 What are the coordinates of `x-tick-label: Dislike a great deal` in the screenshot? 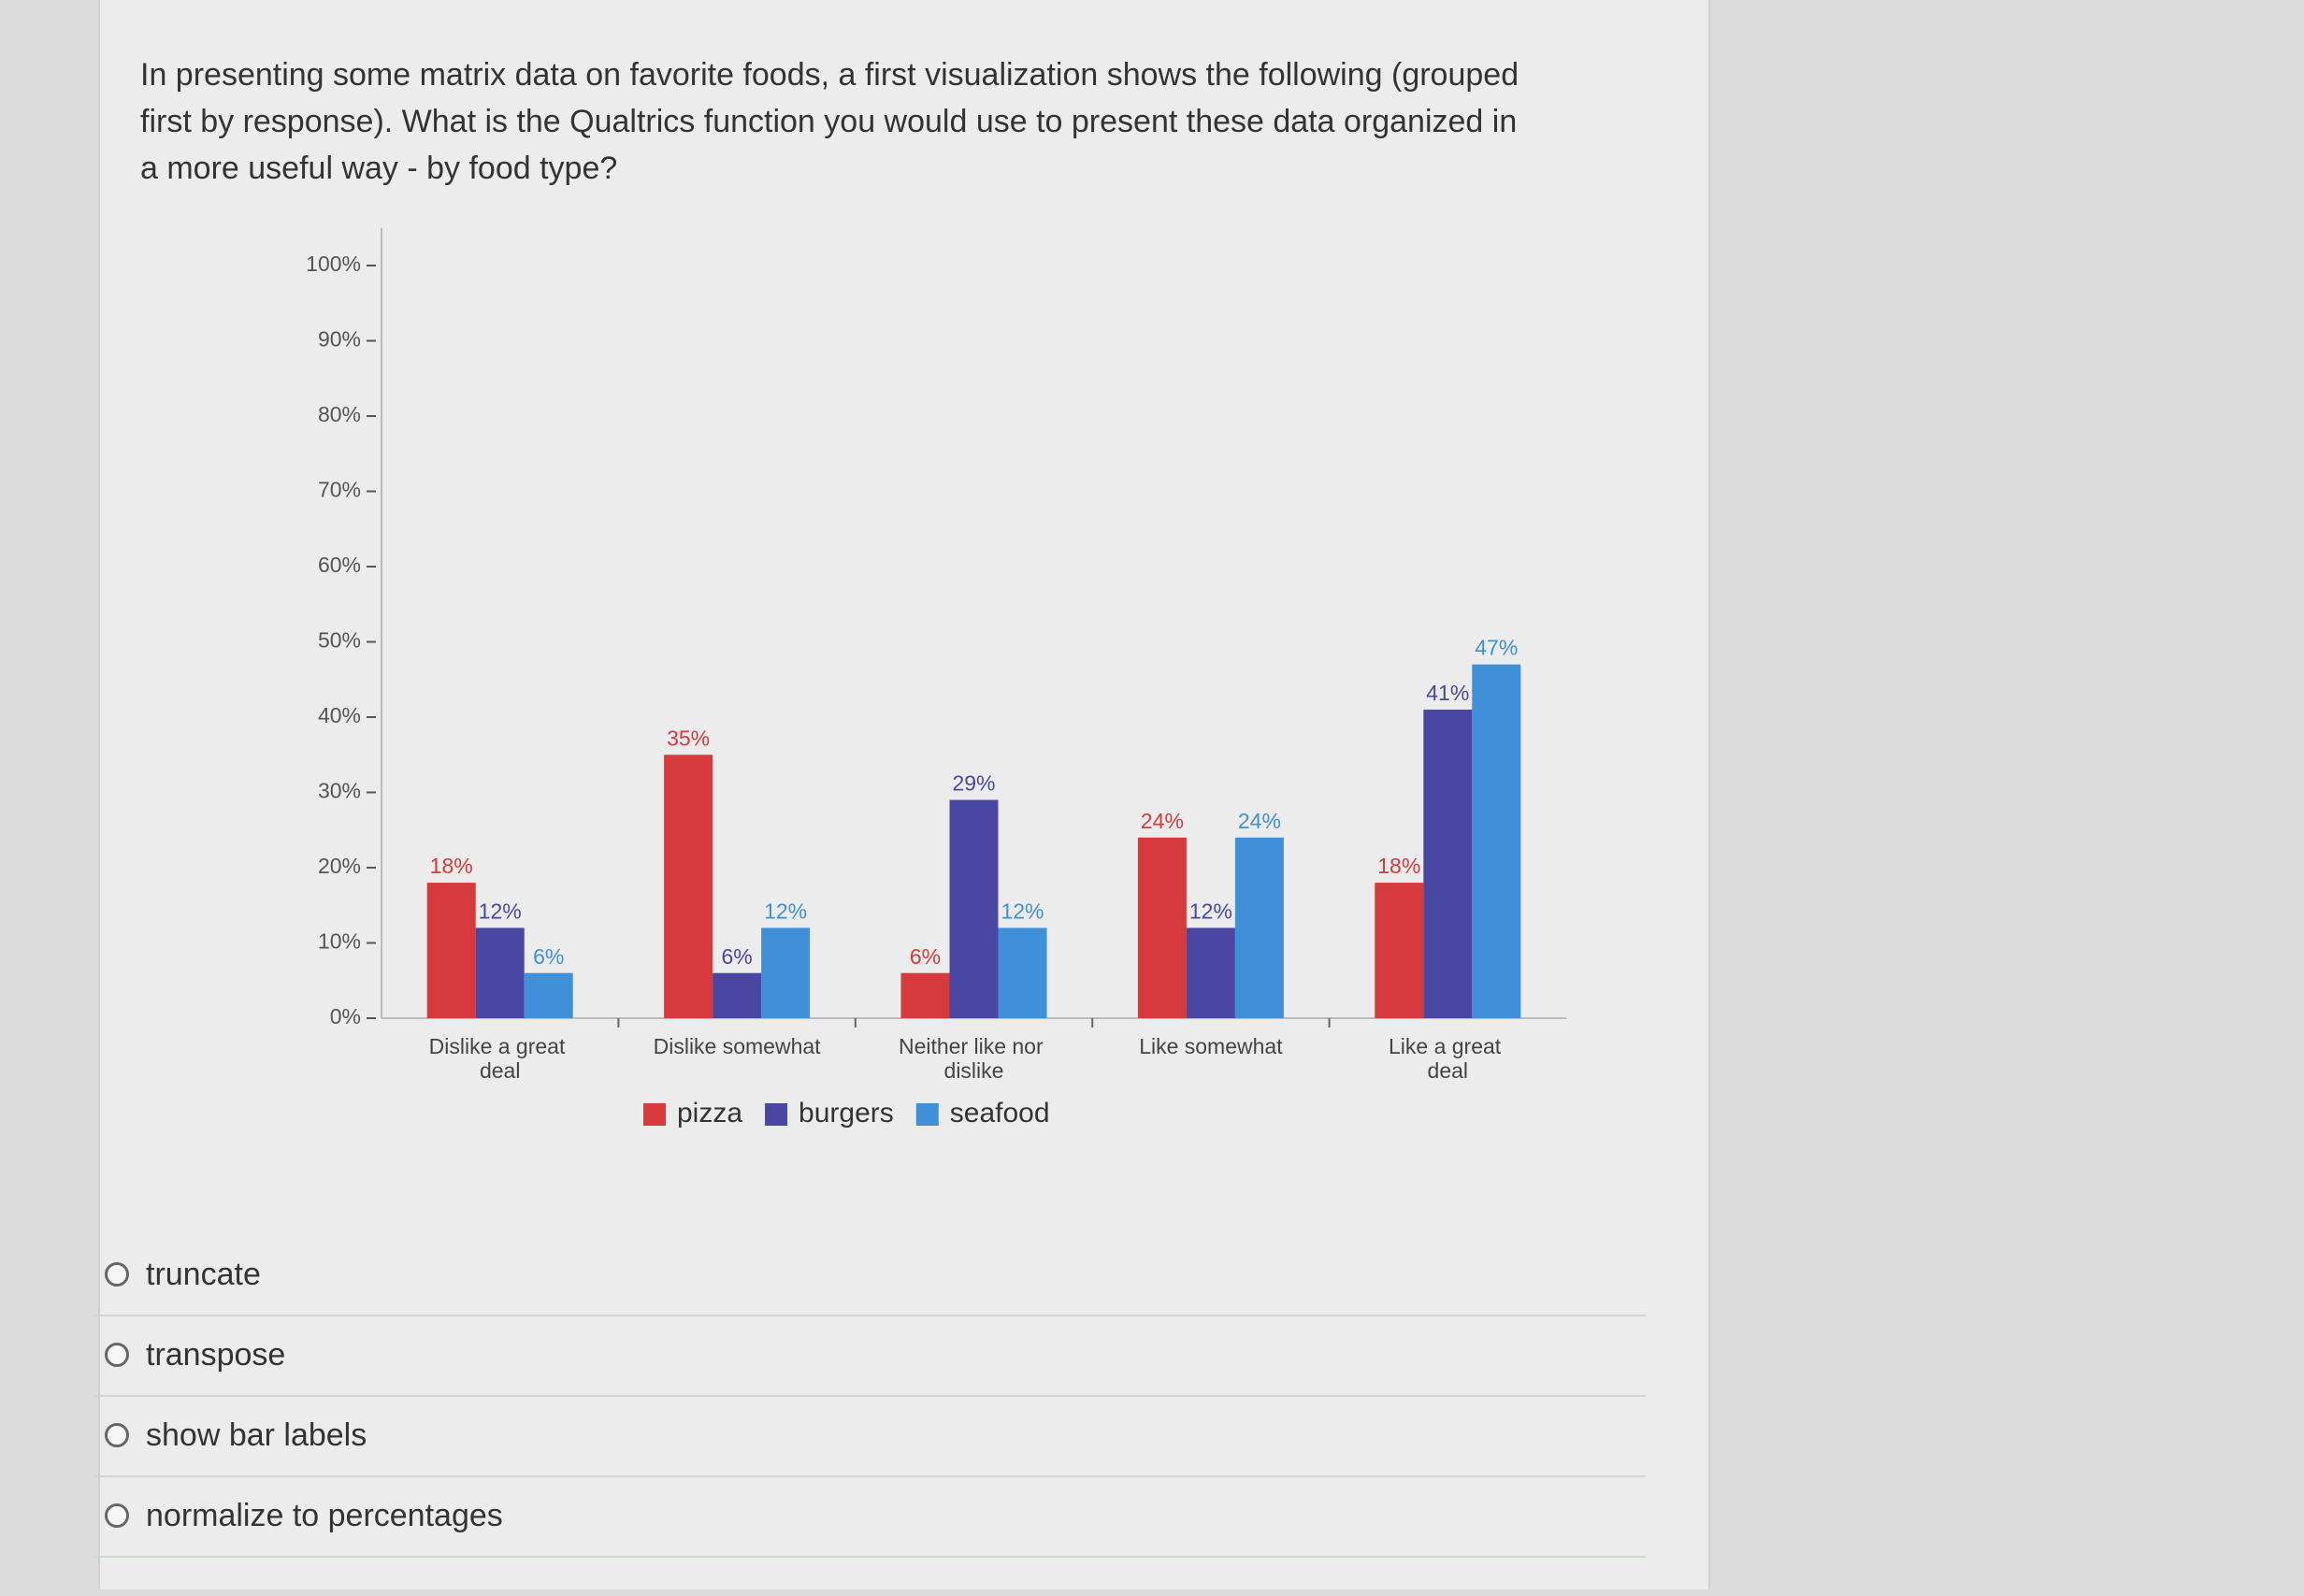 It's located at (500, 1059).